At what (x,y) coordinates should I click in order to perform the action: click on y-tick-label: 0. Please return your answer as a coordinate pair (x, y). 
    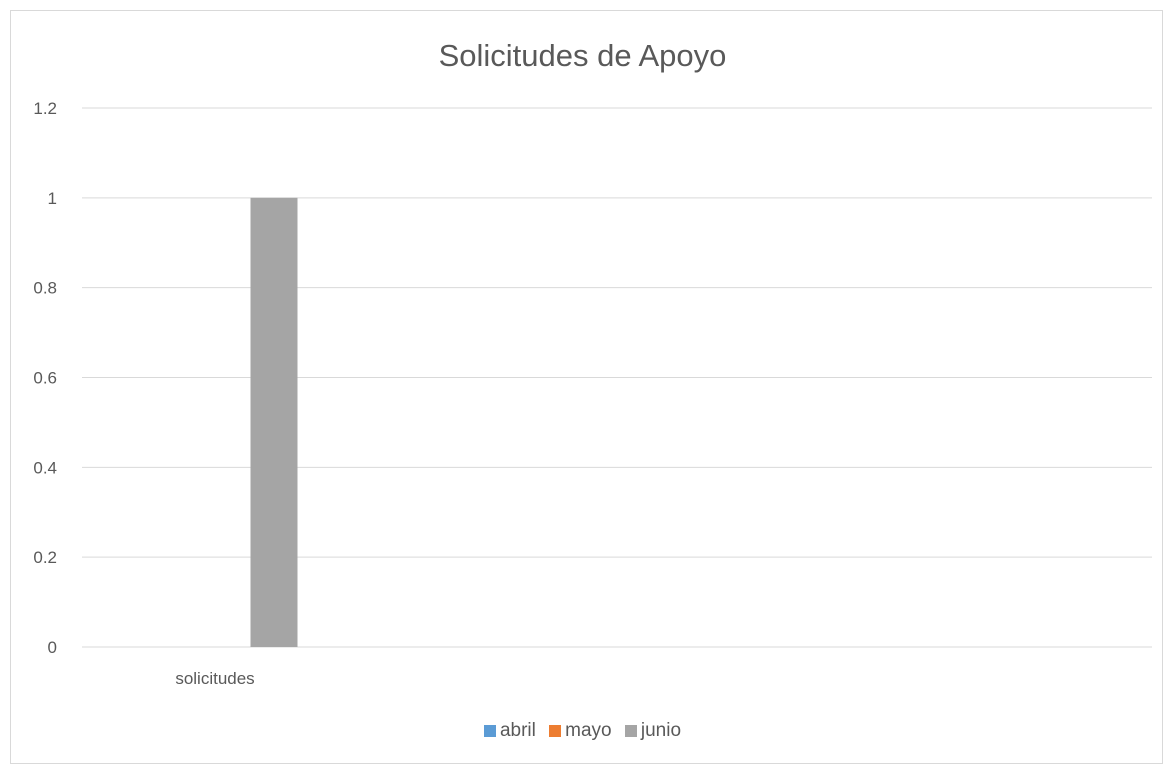
    Looking at the image, I should click on (52, 647).